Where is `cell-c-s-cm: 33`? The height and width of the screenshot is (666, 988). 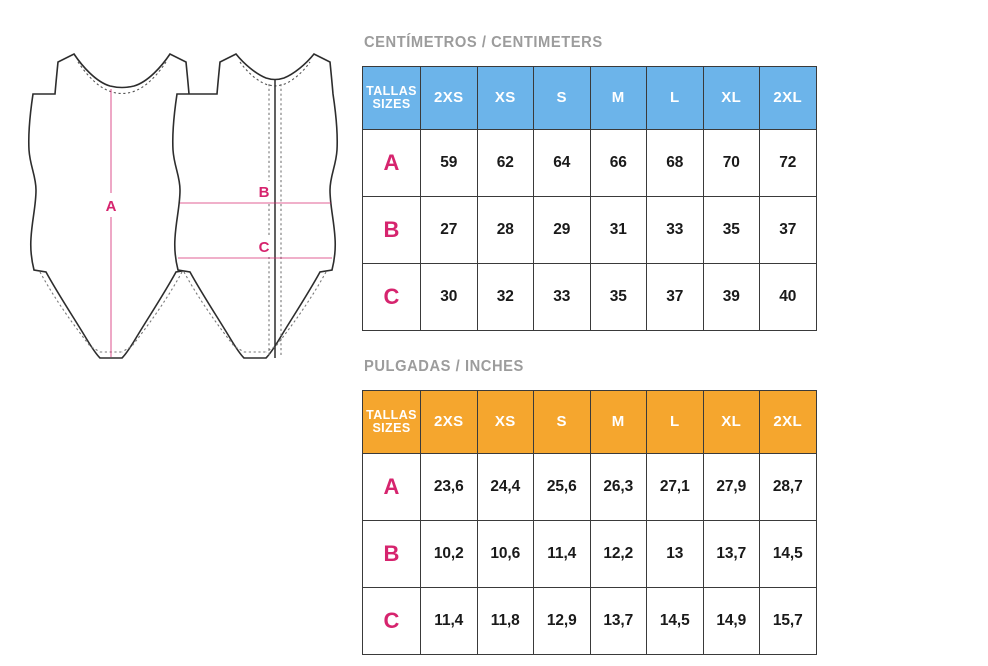
cell-c-s-cm: 33 is located at coordinates (562, 297).